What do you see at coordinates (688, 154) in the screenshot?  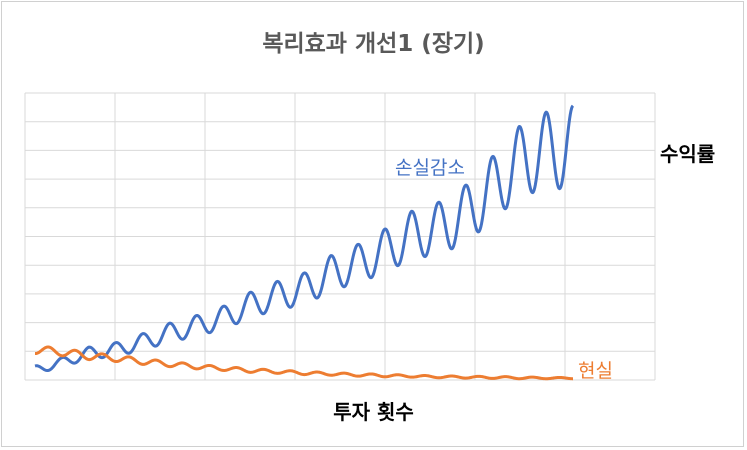 I see `y-axis-label: 수익률` at bounding box center [688, 154].